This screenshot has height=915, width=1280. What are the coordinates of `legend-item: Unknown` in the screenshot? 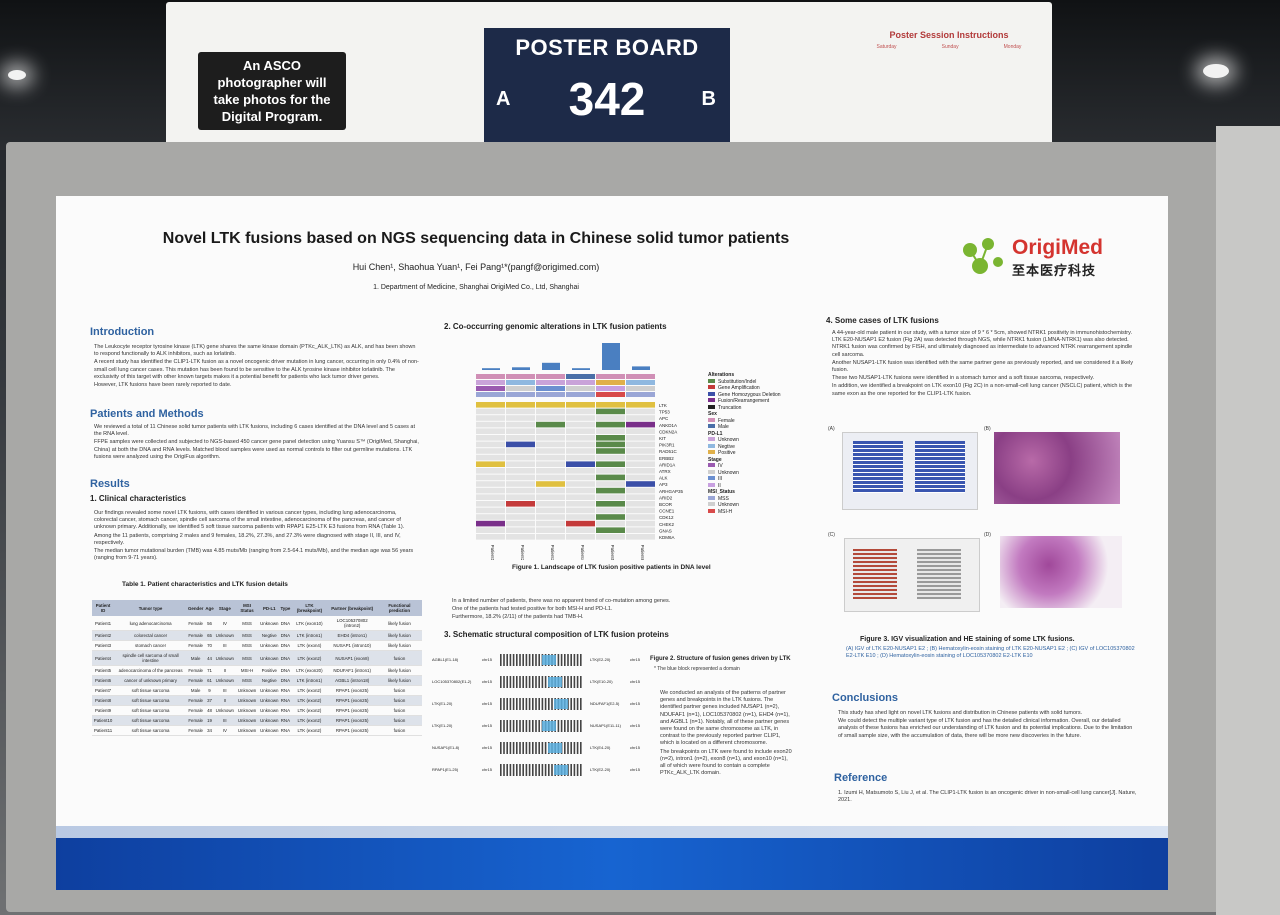 It's located at (768, 473).